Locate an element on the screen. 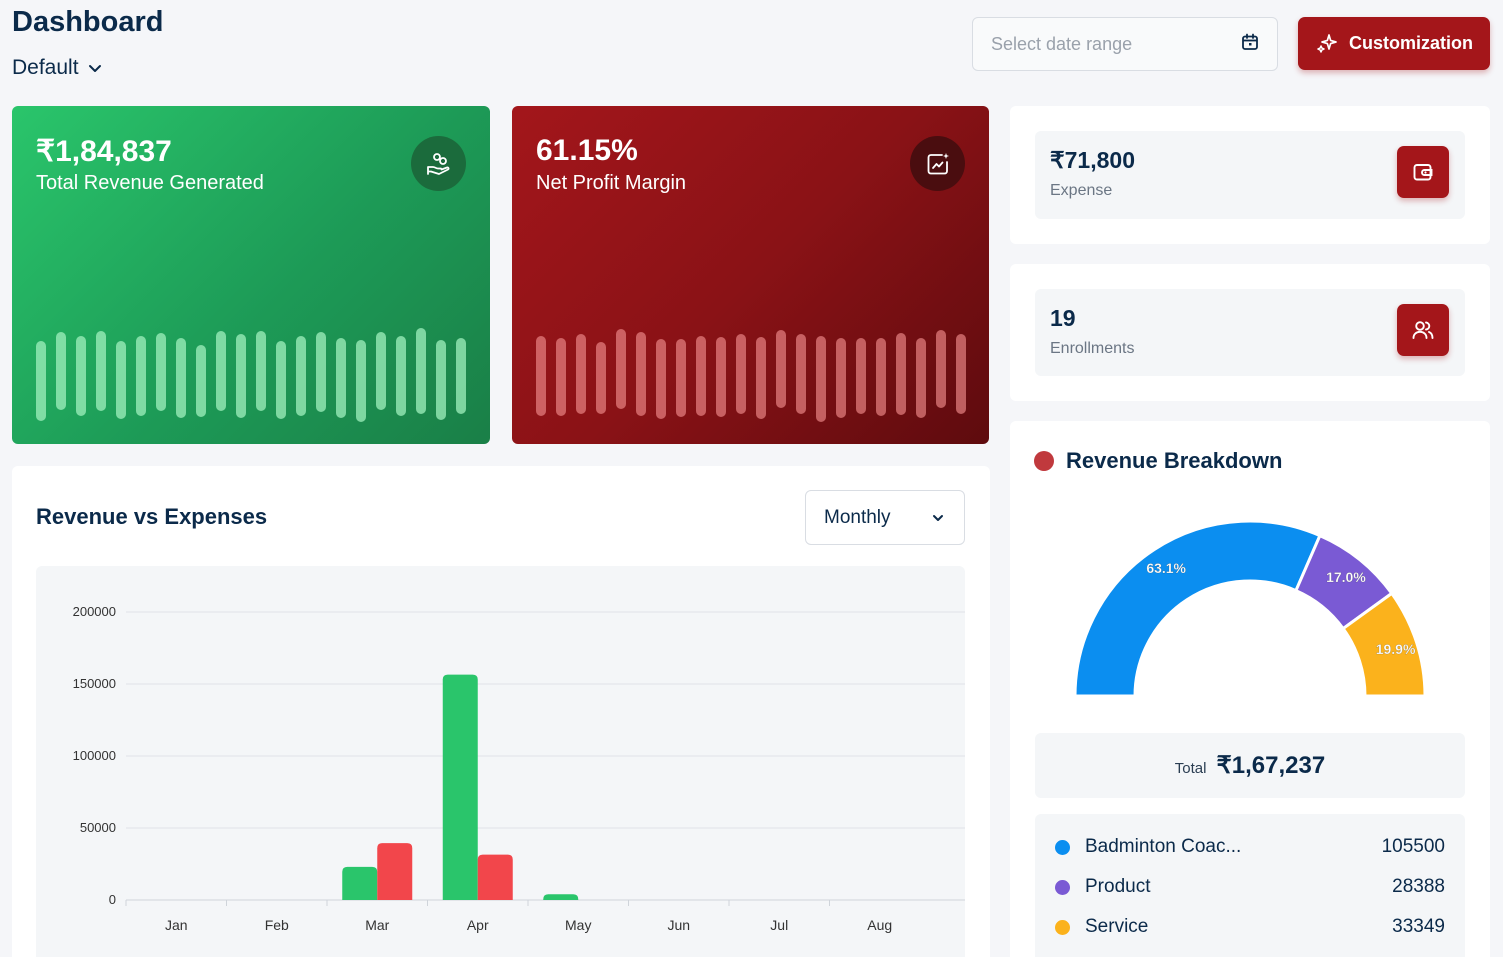  legend-item-value: 33349 is located at coordinates (1418, 926).